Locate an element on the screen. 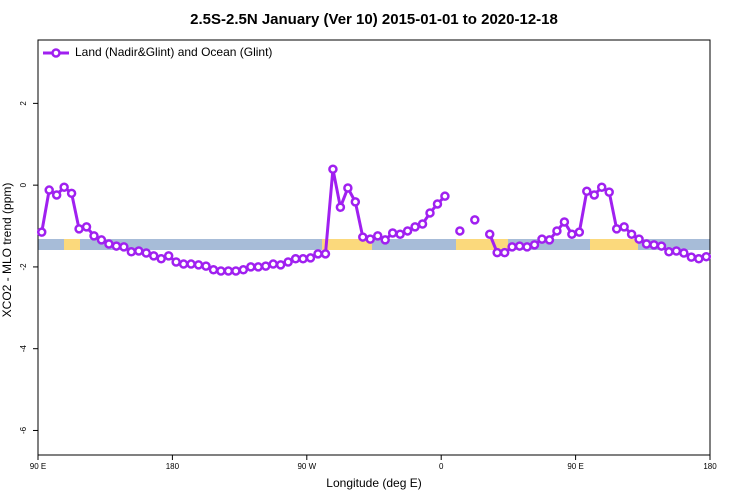 The image size is (750, 500). ocean-band is located at coordinates (374, 244).